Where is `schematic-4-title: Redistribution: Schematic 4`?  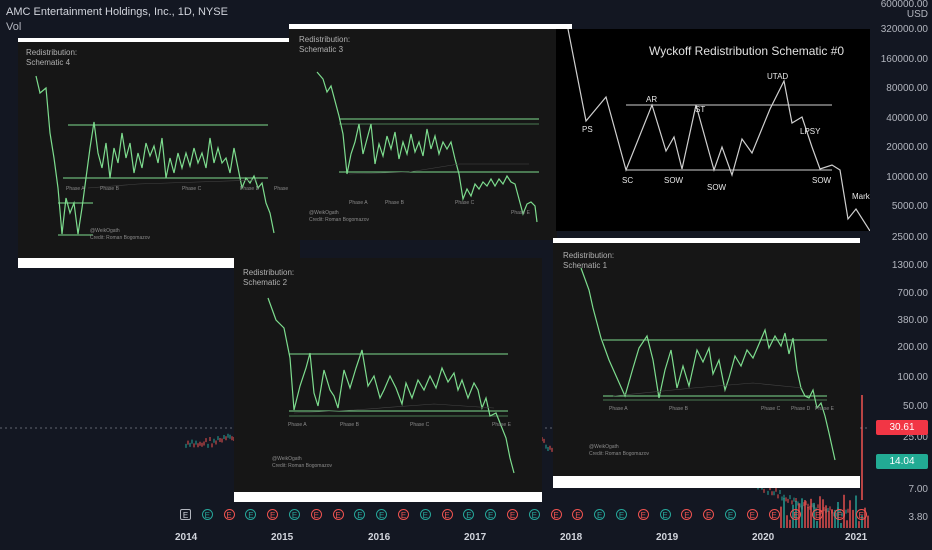 schematic-4-title: Redistribution: Schematic 4 is located at coordinates (51, 58).